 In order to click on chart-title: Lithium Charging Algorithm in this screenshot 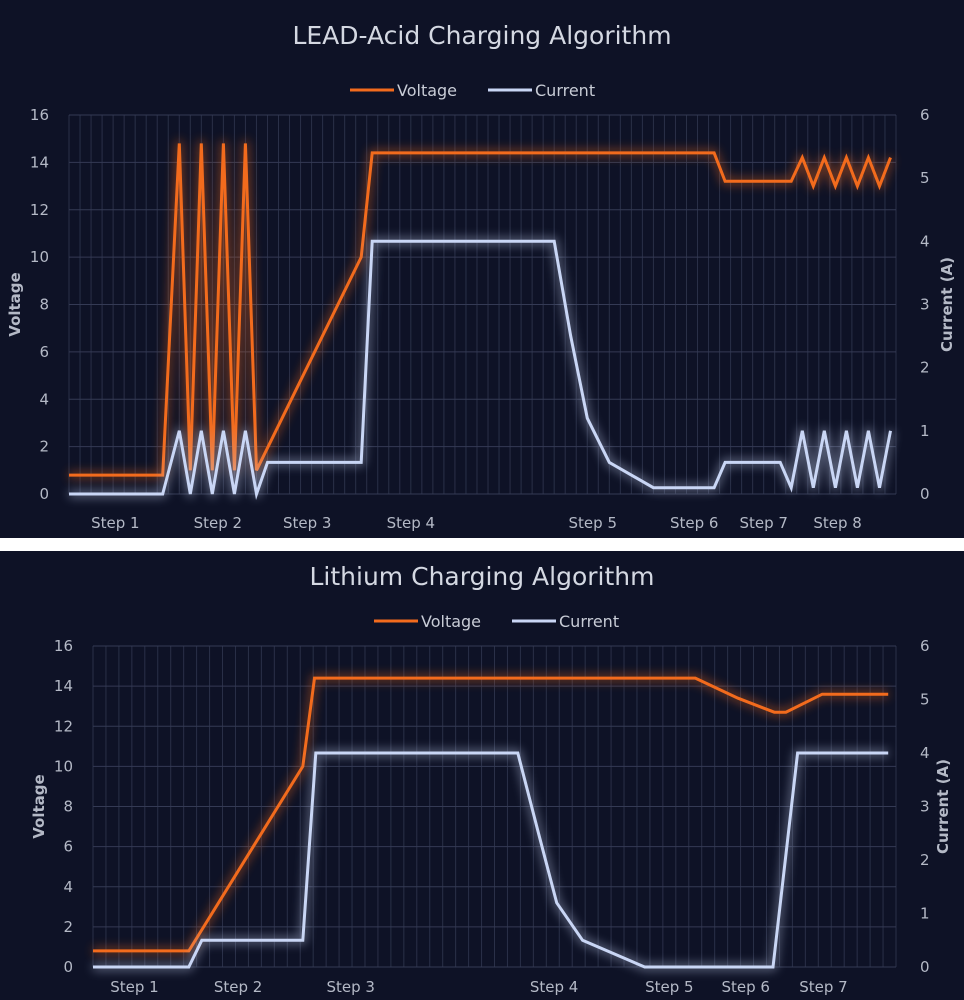, I will do `click(482, 576)`.